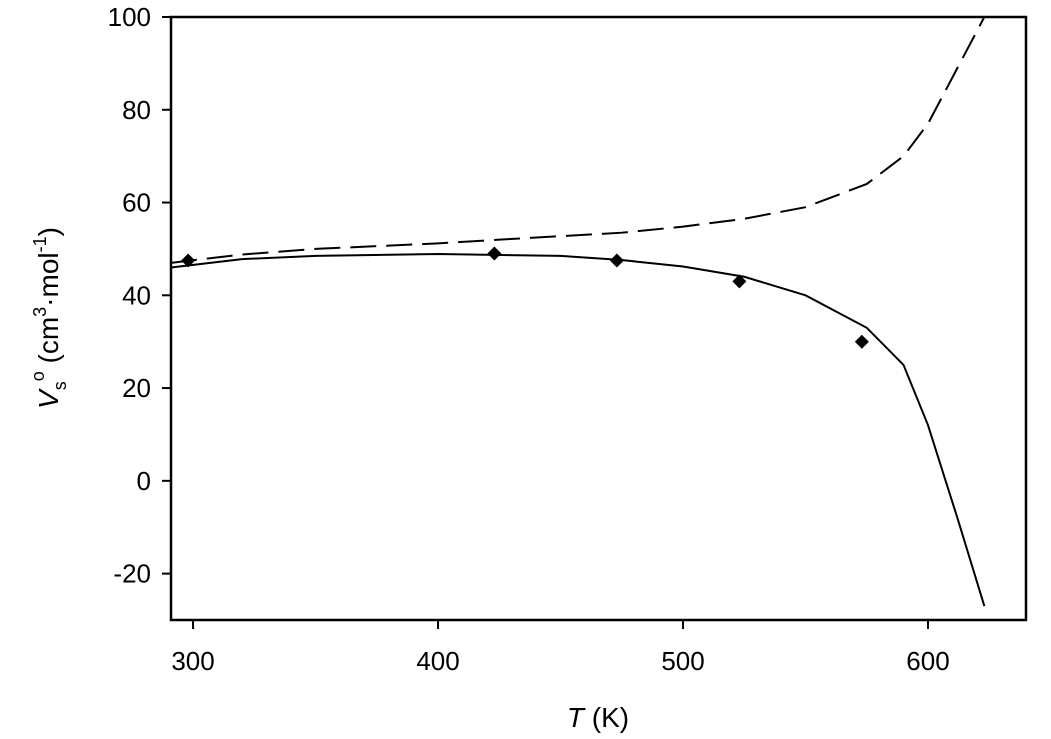 This screenshot has width=1051, height=739. Describe the element at coordinates (927, 661) in the screenshot. I see `x-tick-label: 600` at that location.